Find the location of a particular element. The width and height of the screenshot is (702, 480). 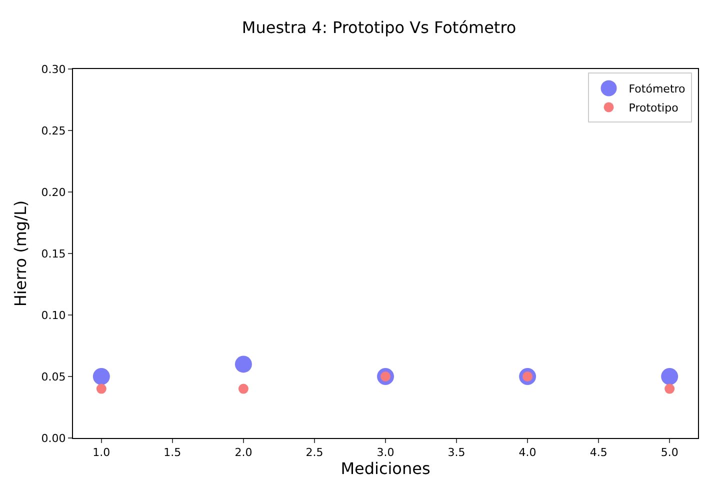

x-axis-title: Mediciones is located at coordinates (385, 468).